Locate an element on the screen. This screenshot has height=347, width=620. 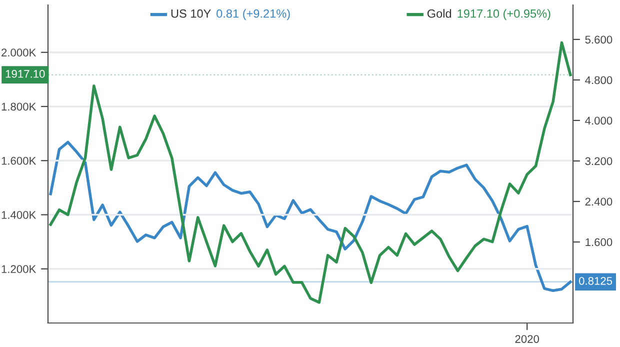
annotation: 1917.10 (+0.95%) is located at coordinates (504, 14).